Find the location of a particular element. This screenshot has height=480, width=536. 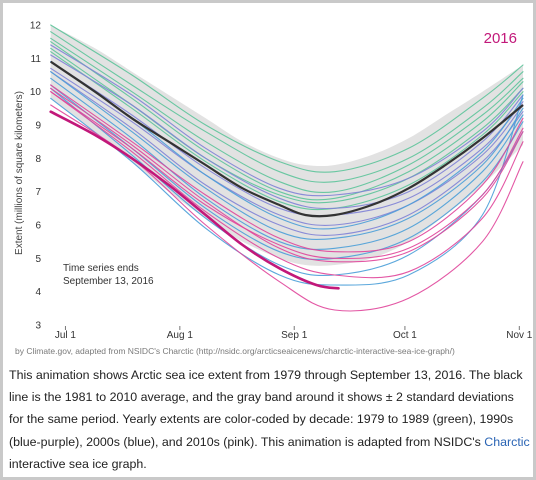

year-label: 2016 is located at coordinates (500, 38).